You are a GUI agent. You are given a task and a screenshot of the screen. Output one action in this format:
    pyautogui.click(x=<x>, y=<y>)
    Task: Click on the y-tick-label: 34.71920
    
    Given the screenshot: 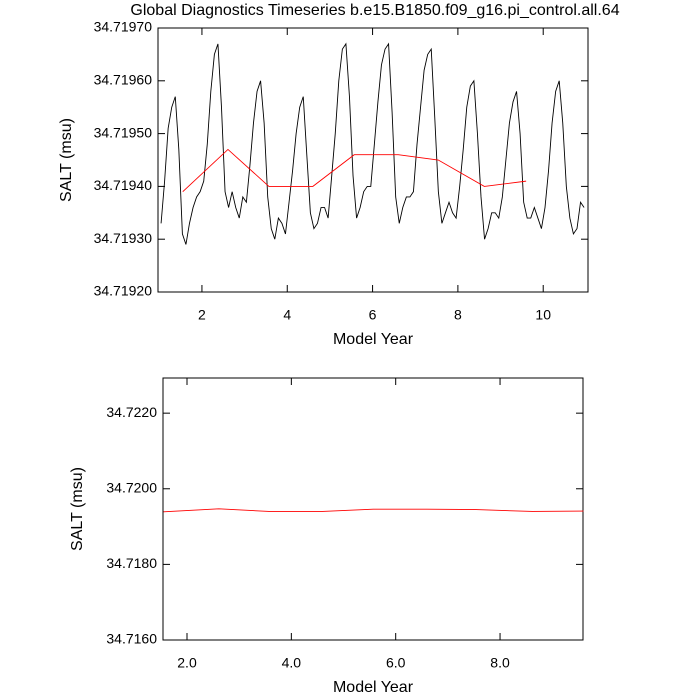 What is the action you would take?
    pyautogui.click(x=123, y=291)
    